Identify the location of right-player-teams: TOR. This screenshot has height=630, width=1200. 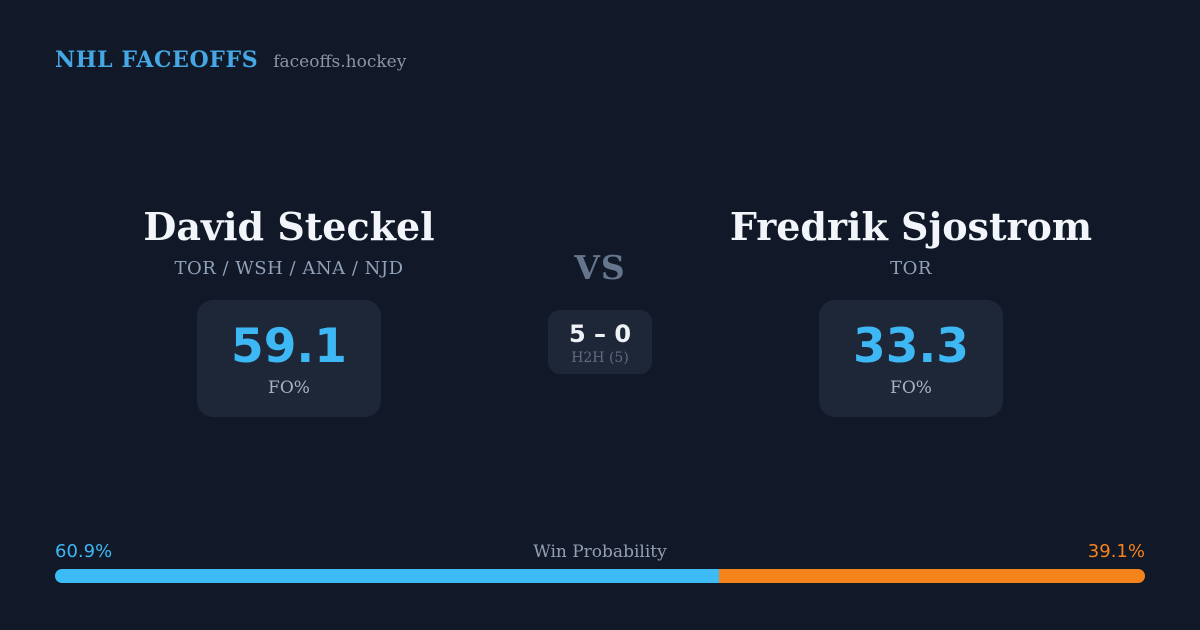
(911, 268).